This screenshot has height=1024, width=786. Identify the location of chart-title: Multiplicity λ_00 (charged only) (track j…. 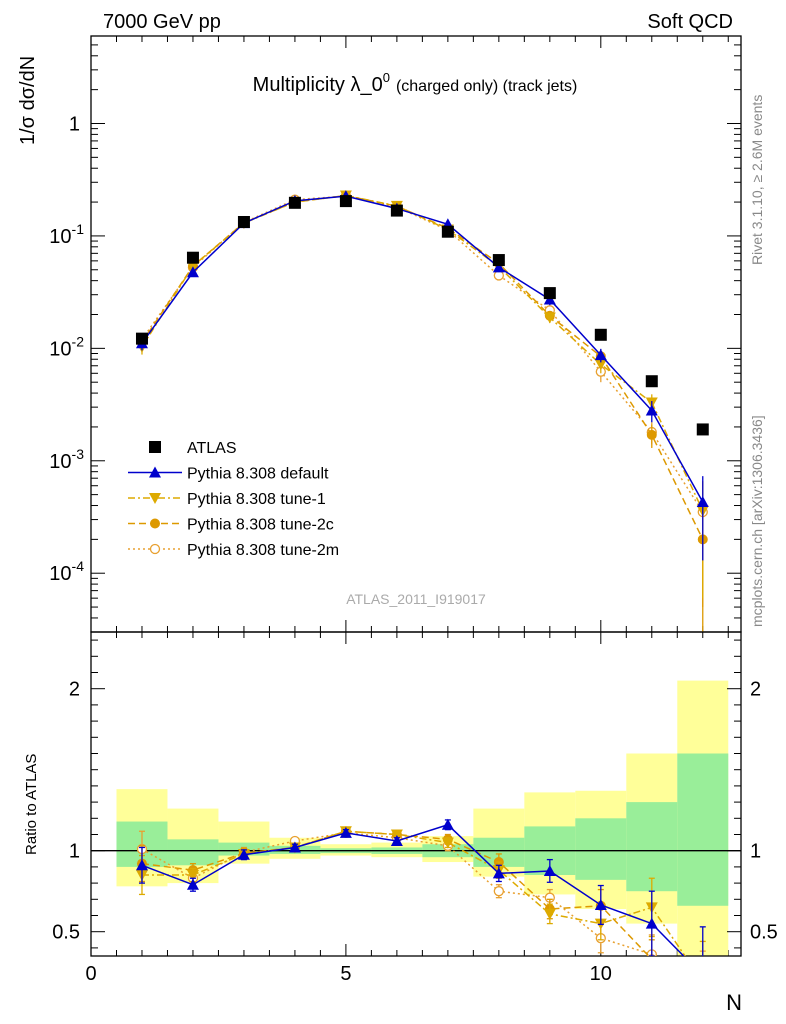
(415, 83).